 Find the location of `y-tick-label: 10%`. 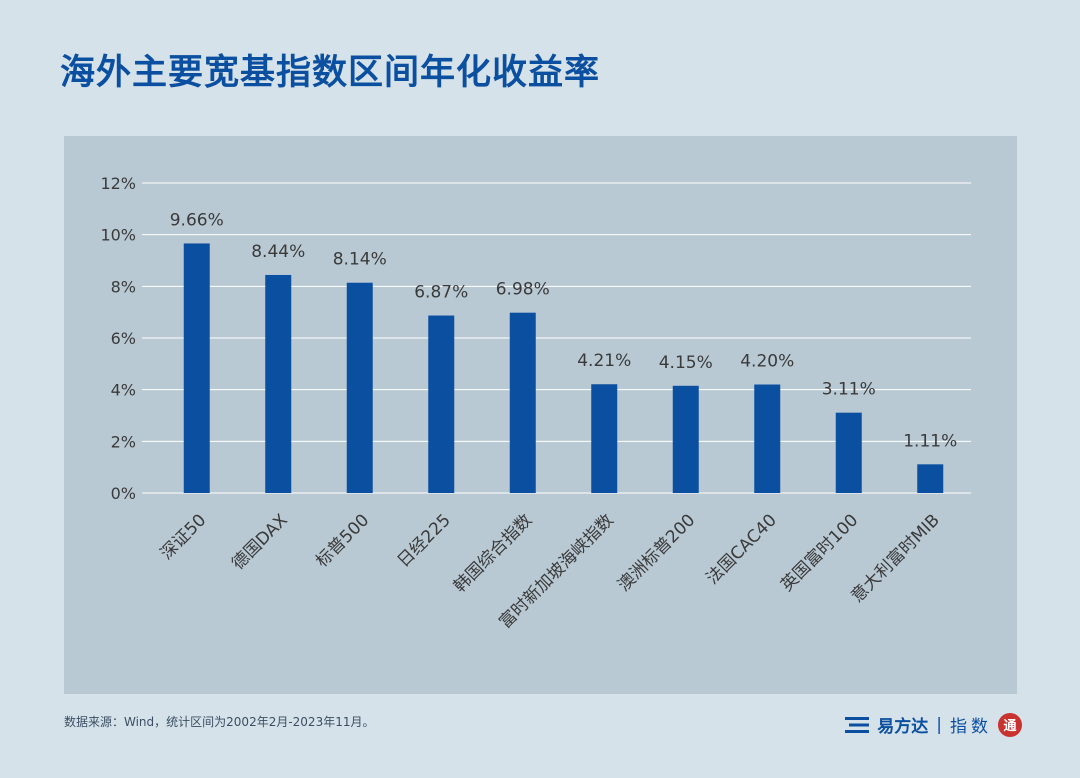

y-tick-label: 10% is located at coordinates (118, 235).